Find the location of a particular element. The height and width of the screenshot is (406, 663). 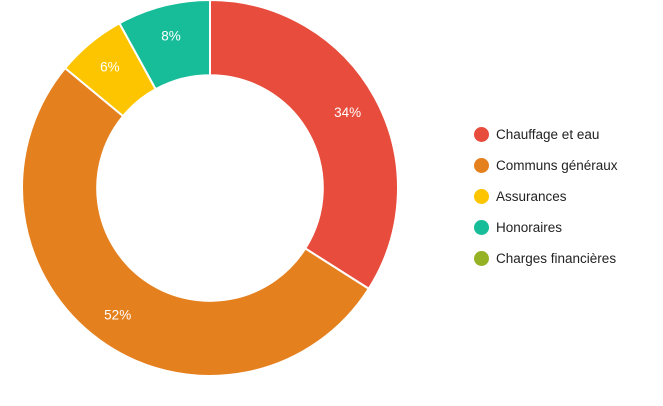

legend-item-communs-generaux: Communs généraux is located at coordinates (546, 165).